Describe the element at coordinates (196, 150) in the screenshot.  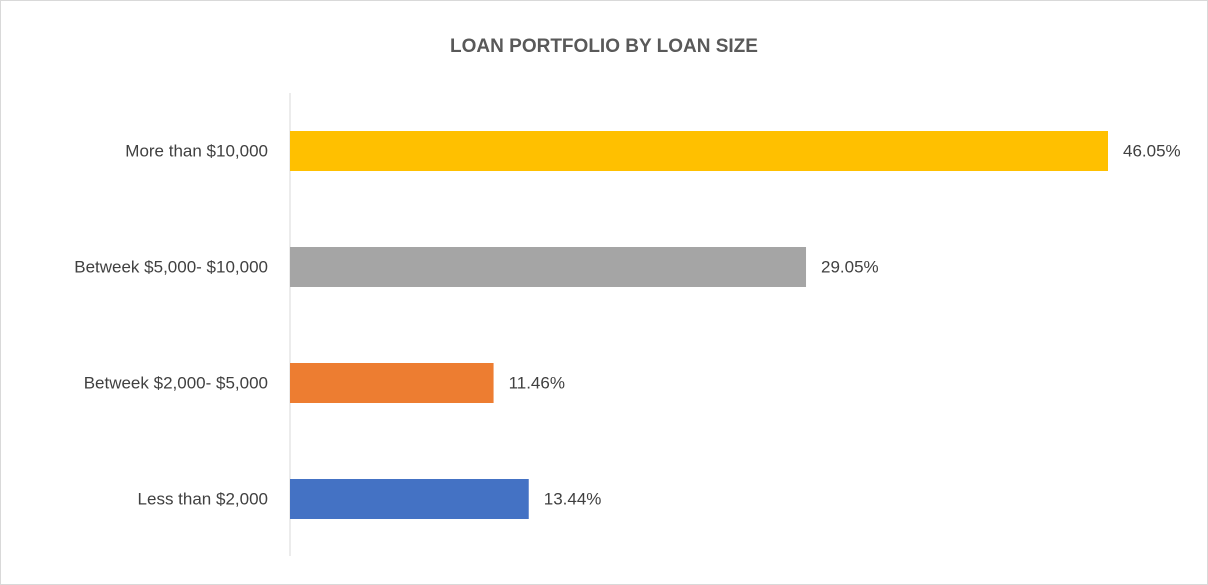
I see `y-tick-label: More than $10,000` at that location.